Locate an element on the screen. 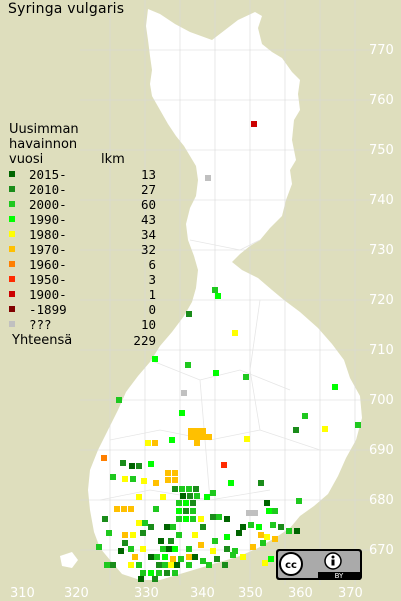 Image resolution: width=401 pixels, height=601 pixels. y-tick-680: 680 is located at coordinates (381, 500).